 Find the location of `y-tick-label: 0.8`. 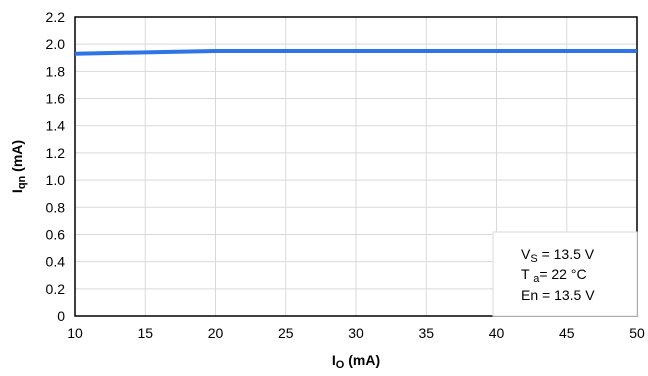

y-tick-label: 0.8 is located at coordinates (56, 207).